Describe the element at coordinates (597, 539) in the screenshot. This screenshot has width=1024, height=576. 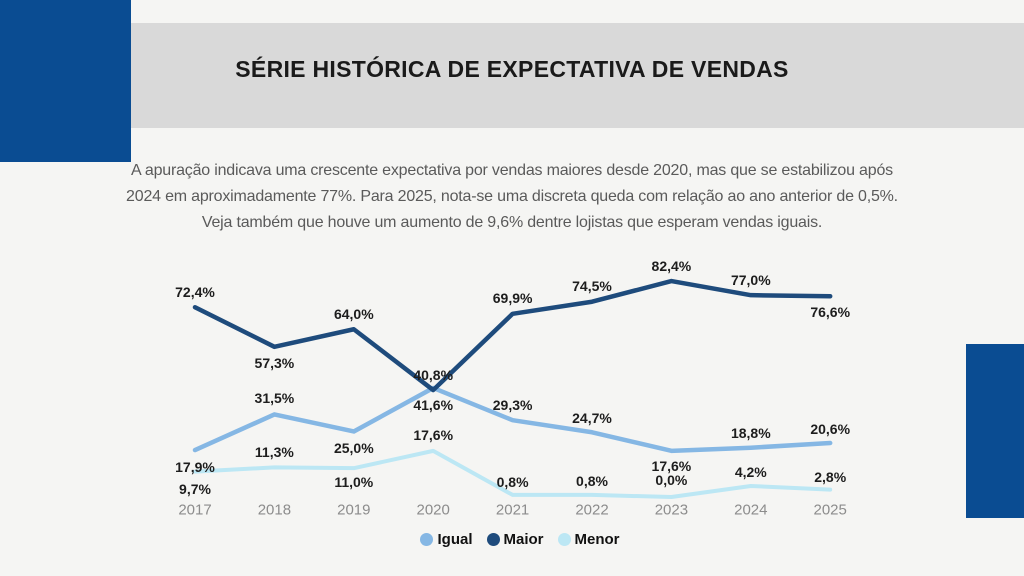
I see `legend-label-menor: Menor` at that location.